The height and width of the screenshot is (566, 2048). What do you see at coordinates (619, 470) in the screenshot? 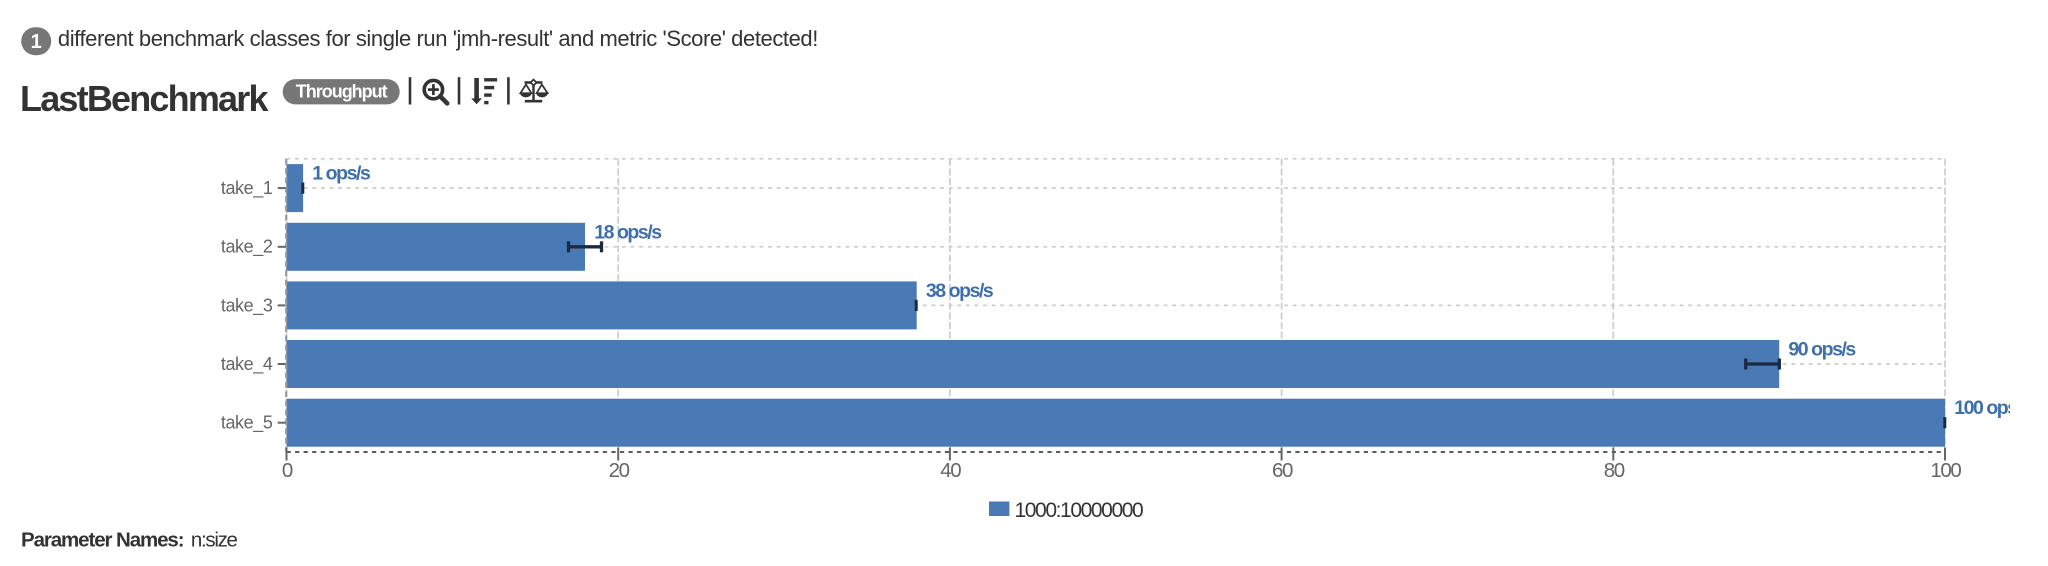
I see `svg-text: 20` at bounding box center [619, 470].